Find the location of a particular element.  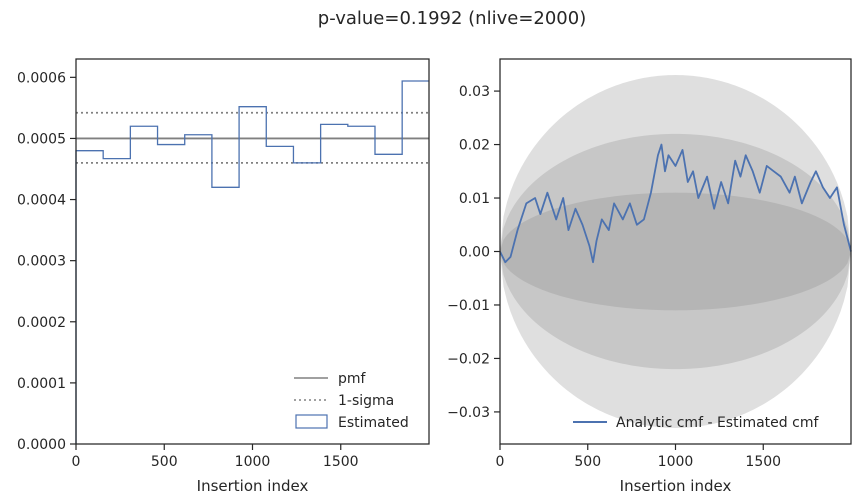

right-y-ticks: −0.03 −0.02 −0.01 0.00 0.01 0.02 0.03 is located at coordinates (473, 252).